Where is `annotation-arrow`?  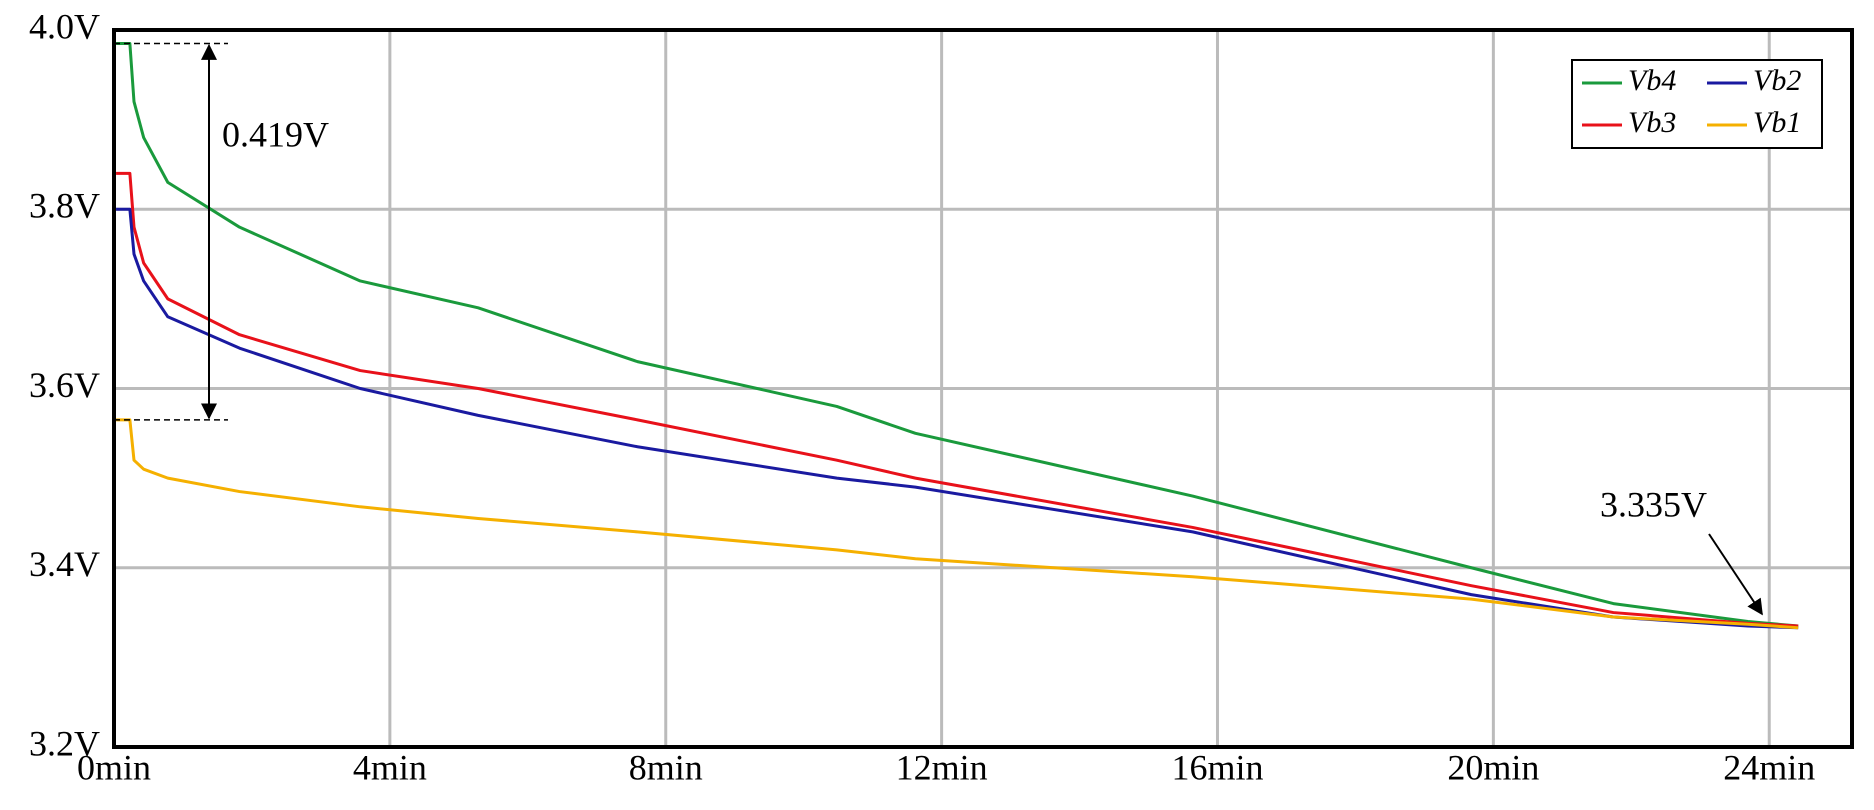 annotation-arrow is located at coordinates (1735, 574).